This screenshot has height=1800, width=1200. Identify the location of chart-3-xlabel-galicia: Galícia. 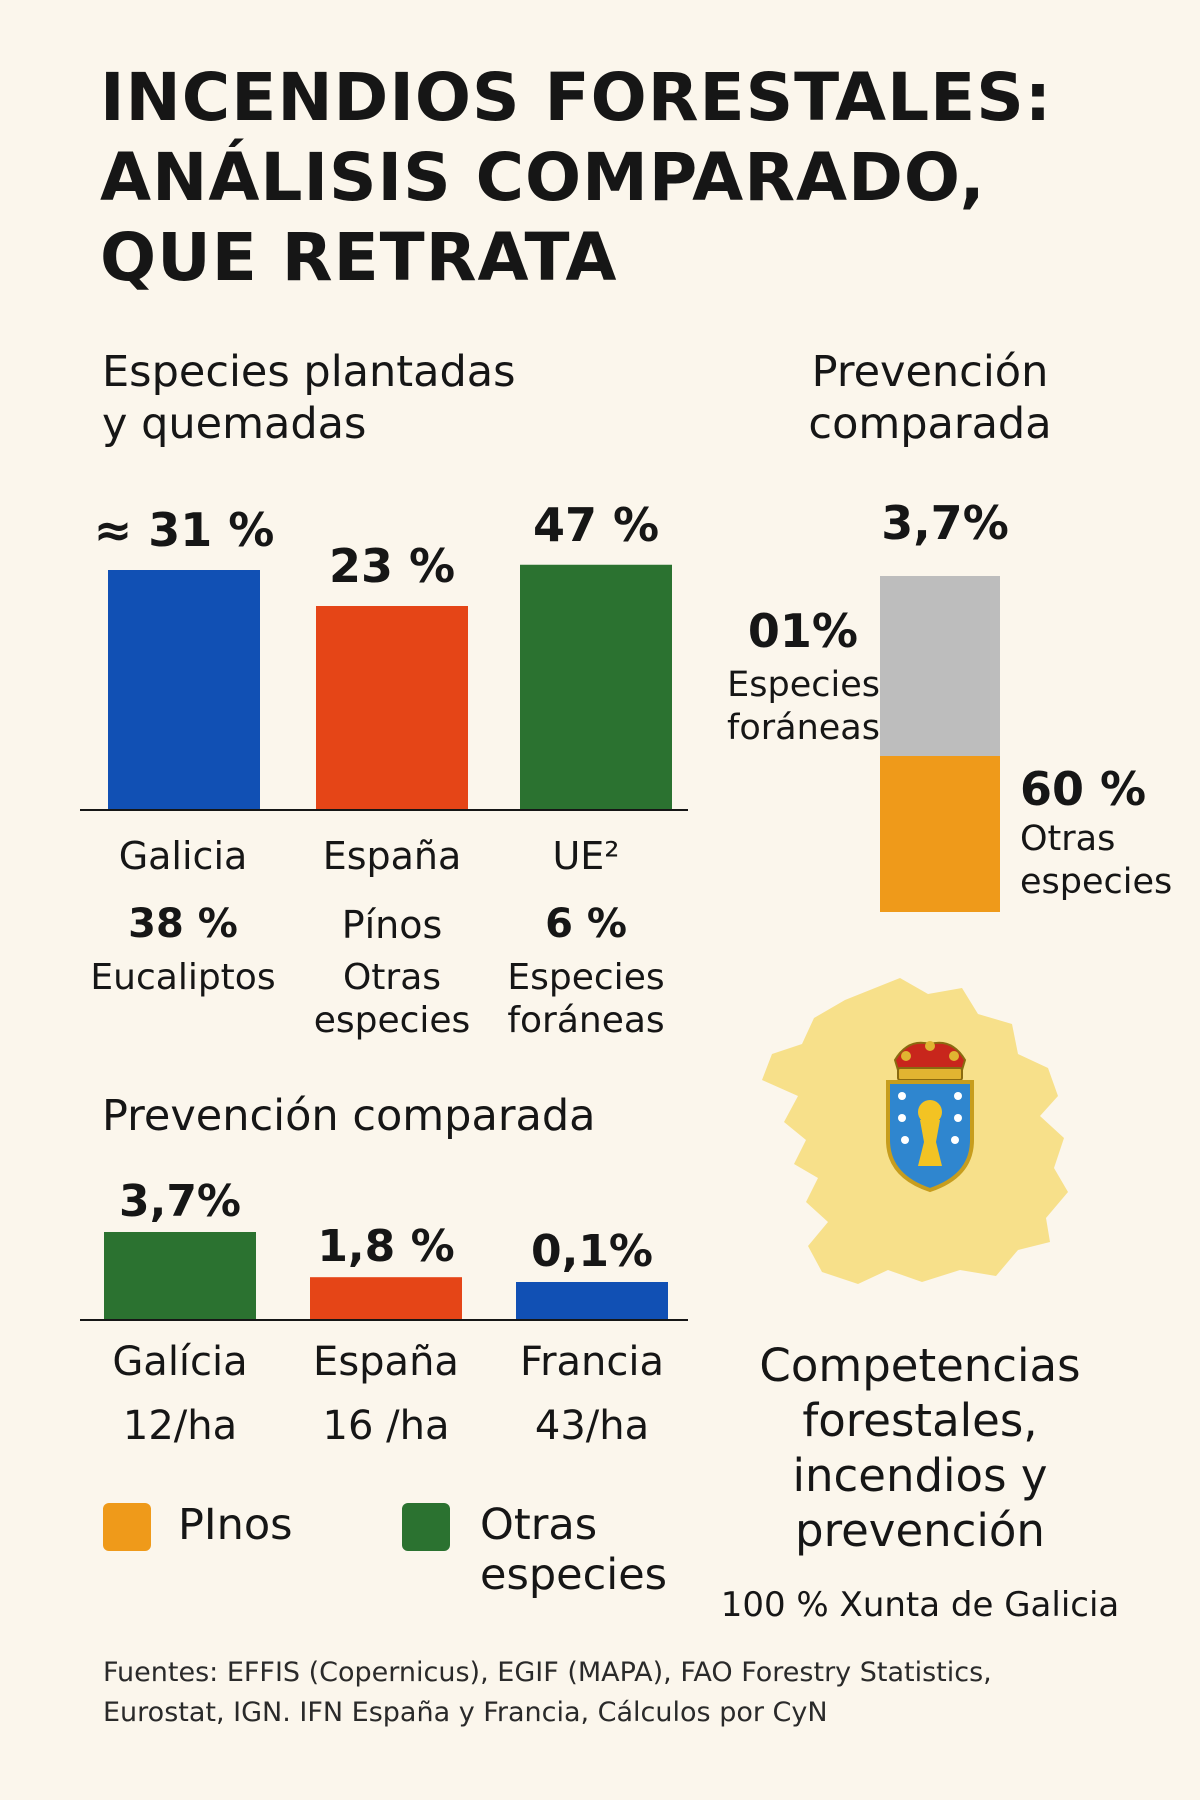
(180, 1362).